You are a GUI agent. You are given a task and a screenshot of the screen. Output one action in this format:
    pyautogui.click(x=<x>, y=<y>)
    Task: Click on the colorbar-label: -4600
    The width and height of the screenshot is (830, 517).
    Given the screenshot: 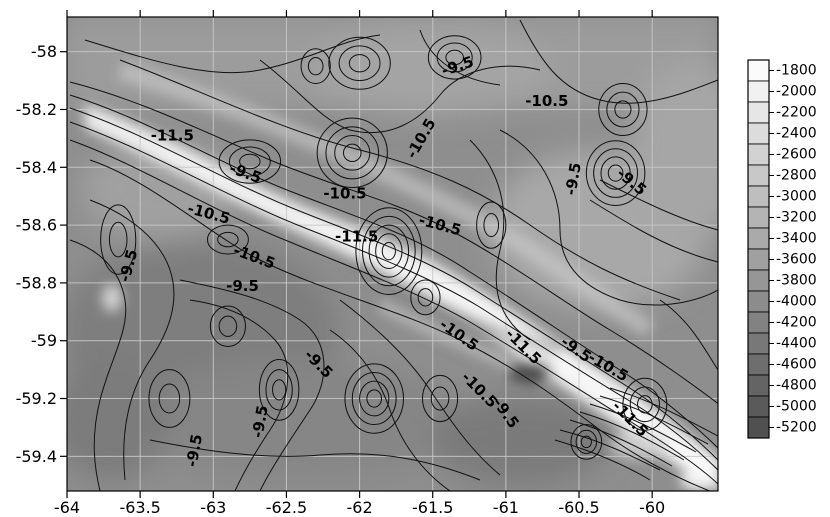 What is the action you would take?
    pyautogui.click(x=796, y=365)
    